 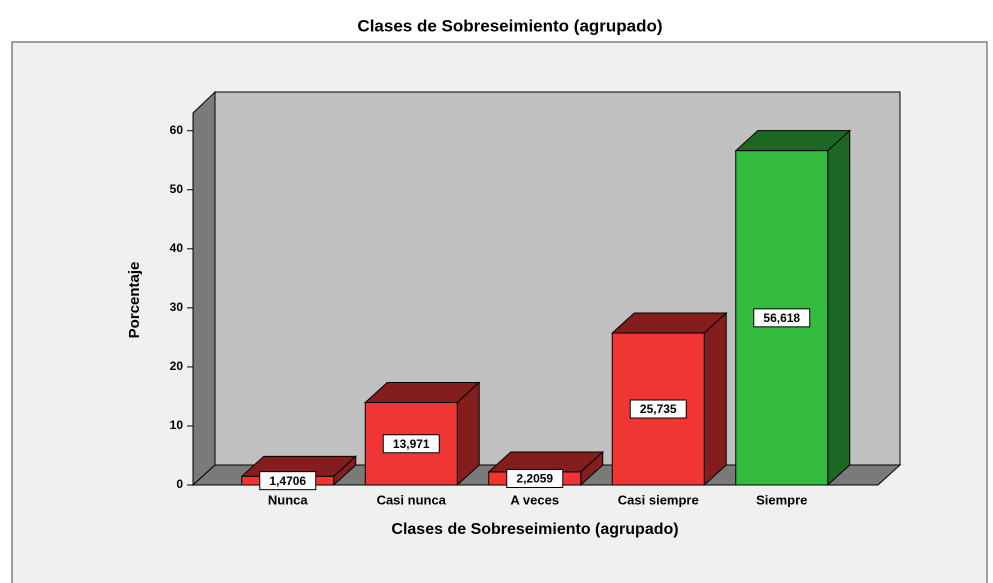 What do you see at coordinates (534, 499) in the screenshot?
I see `x-tick-label: A veces` at bounding box center [534, 499].